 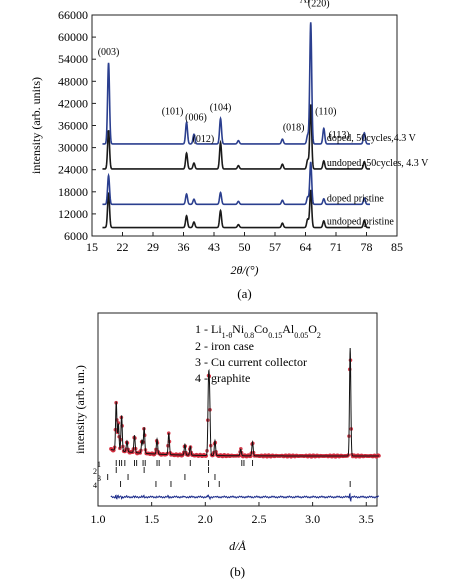 What do you see at coordinates (73, 192) in the screenshot?
I see `y-tick-label-18000: 18000` at bounding box center [73, 192].